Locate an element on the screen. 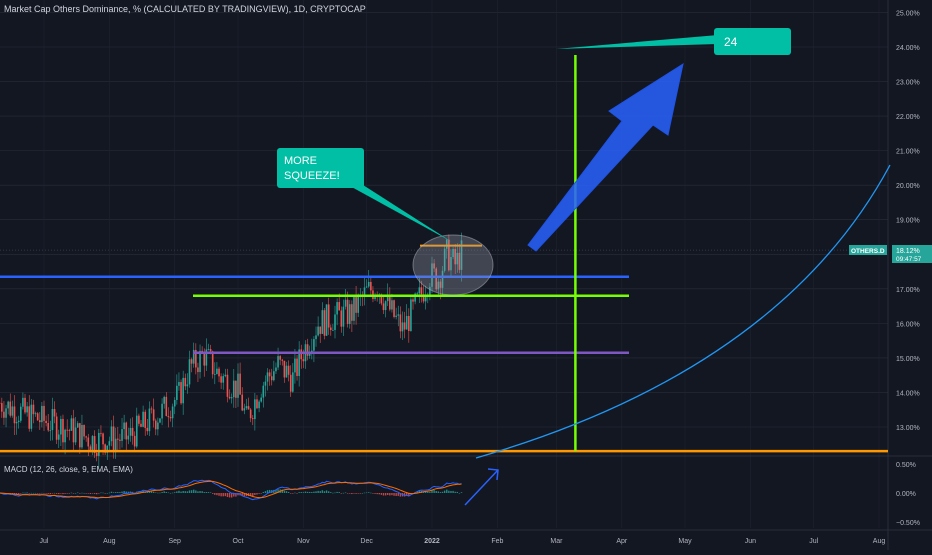 The image size is (932, 555). macd-tick-label: 0.50% is located at coordinates (906, 465).